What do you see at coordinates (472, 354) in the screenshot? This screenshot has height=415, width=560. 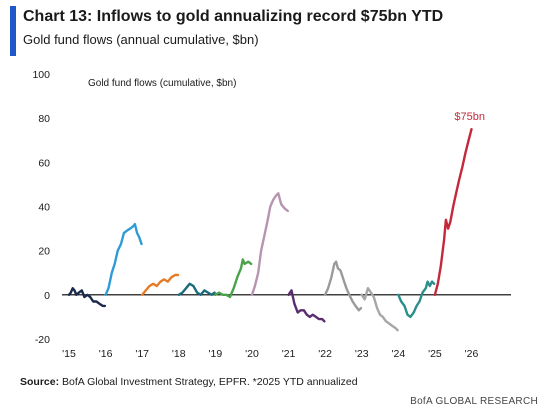 I see `x-tick-label: '26` at bounding box center [472, 354].